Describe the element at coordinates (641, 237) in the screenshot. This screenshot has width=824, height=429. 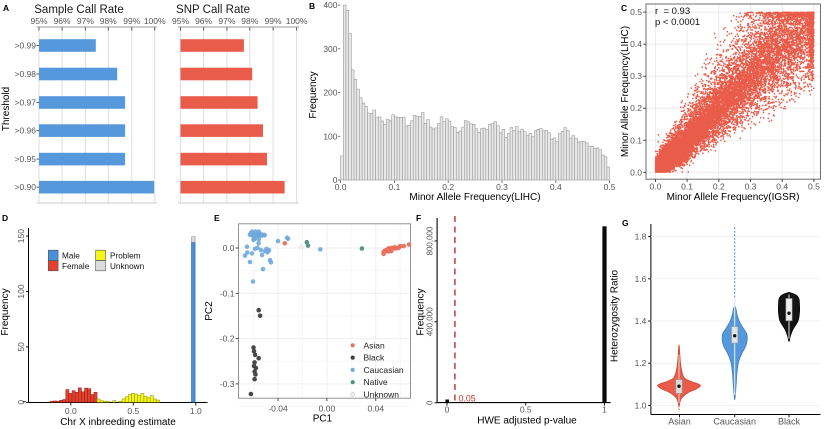
I see `svg-text: 1.8` at that location.